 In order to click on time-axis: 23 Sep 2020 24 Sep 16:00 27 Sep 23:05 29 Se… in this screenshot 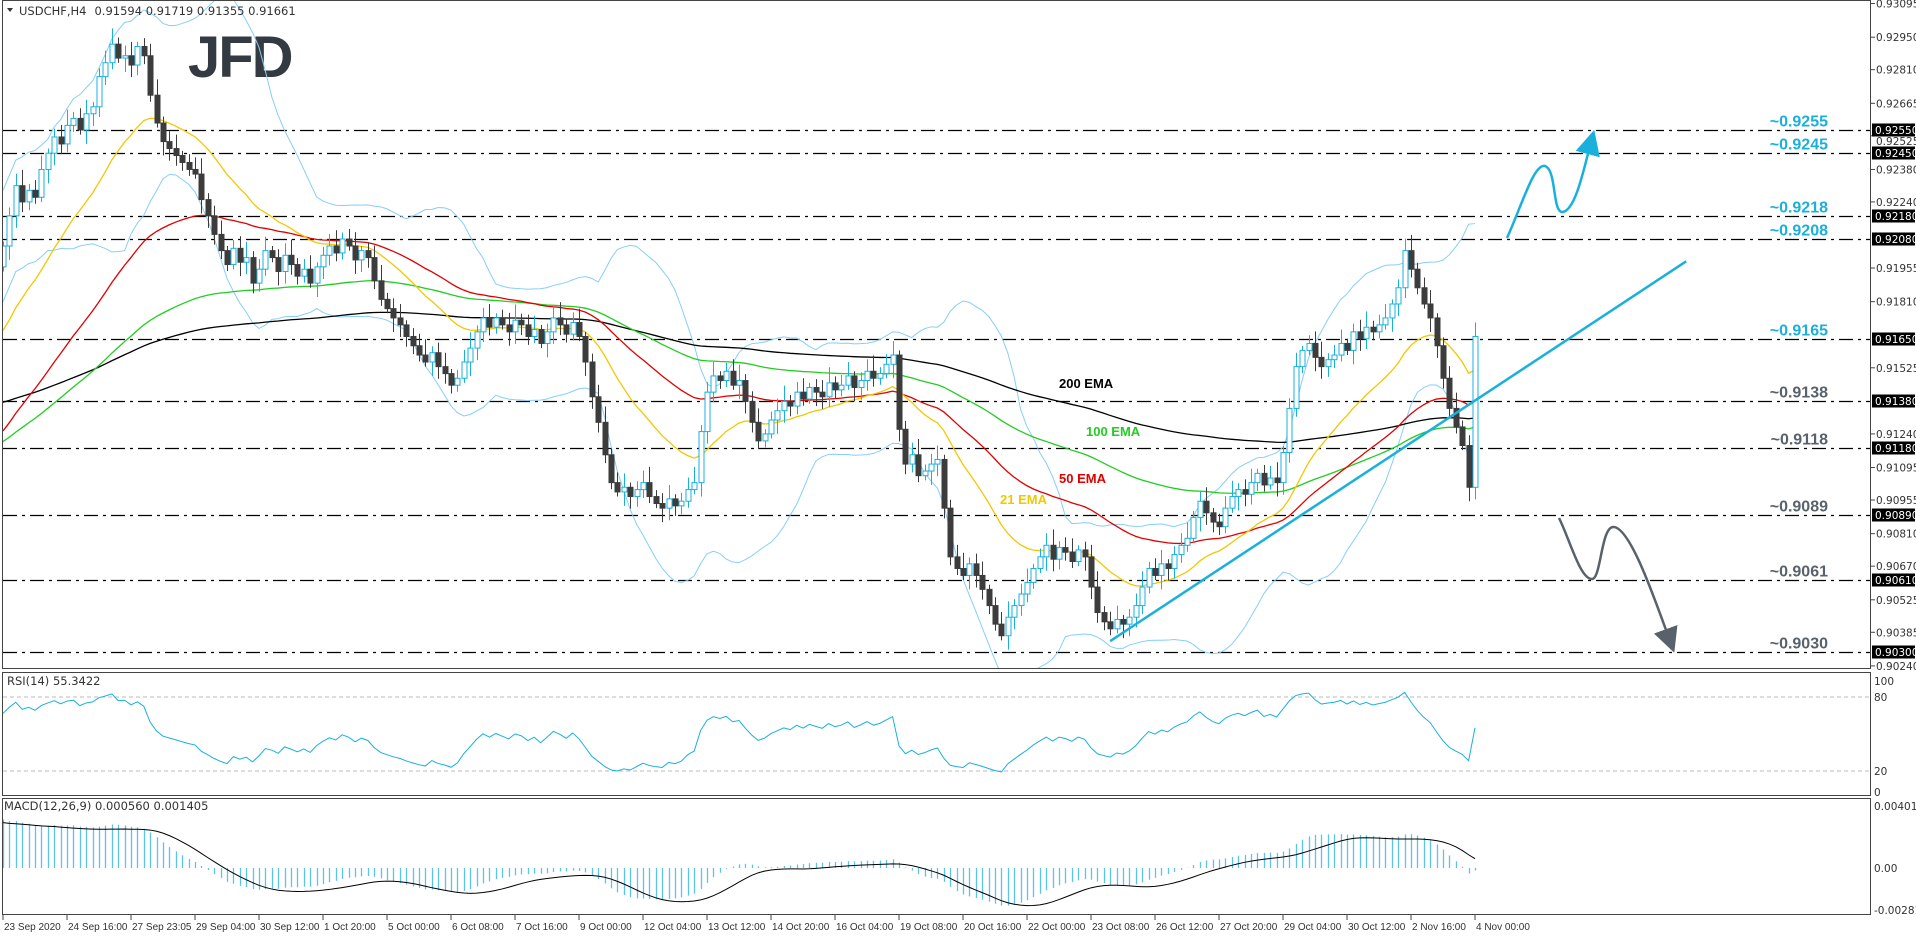, I will do `click(766, 924)`.